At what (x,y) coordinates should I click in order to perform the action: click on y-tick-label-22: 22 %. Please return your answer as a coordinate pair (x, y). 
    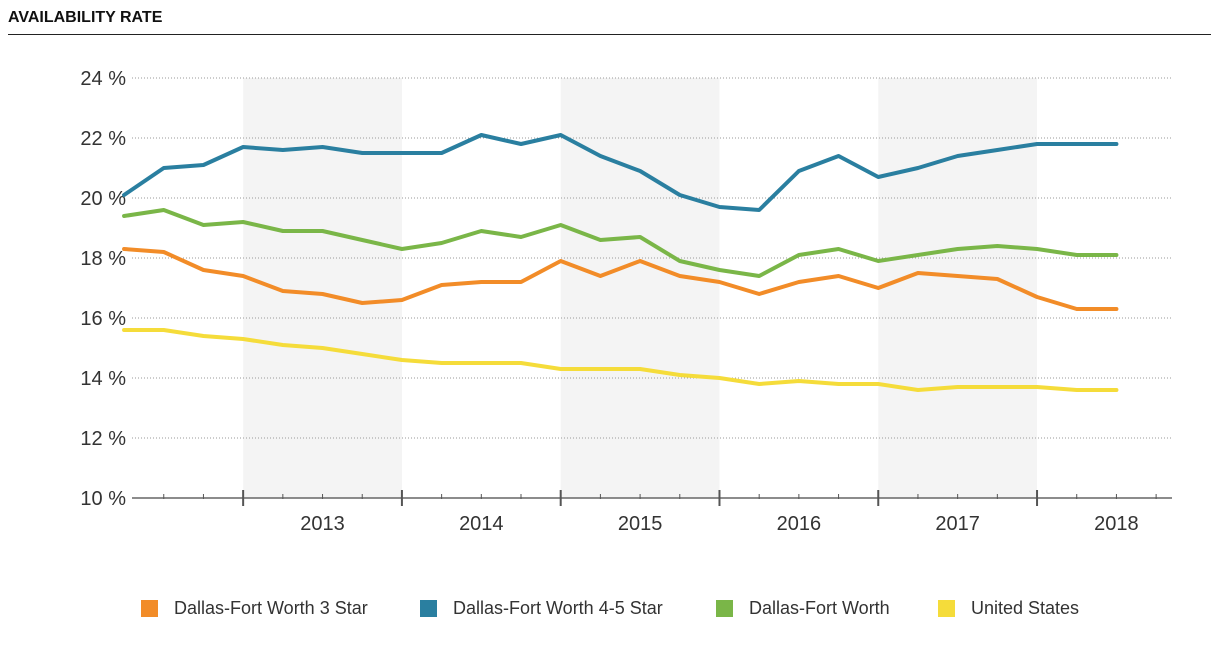
    Looking at the image, I should click on (103, 139).